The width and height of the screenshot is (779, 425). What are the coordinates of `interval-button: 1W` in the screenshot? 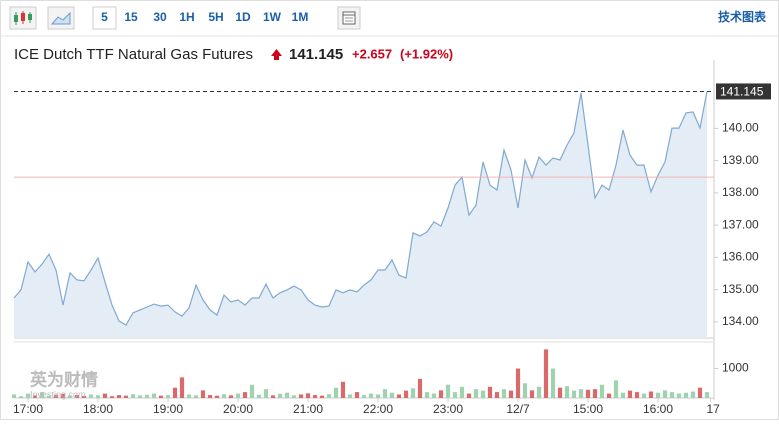 It's located at (272, 17).